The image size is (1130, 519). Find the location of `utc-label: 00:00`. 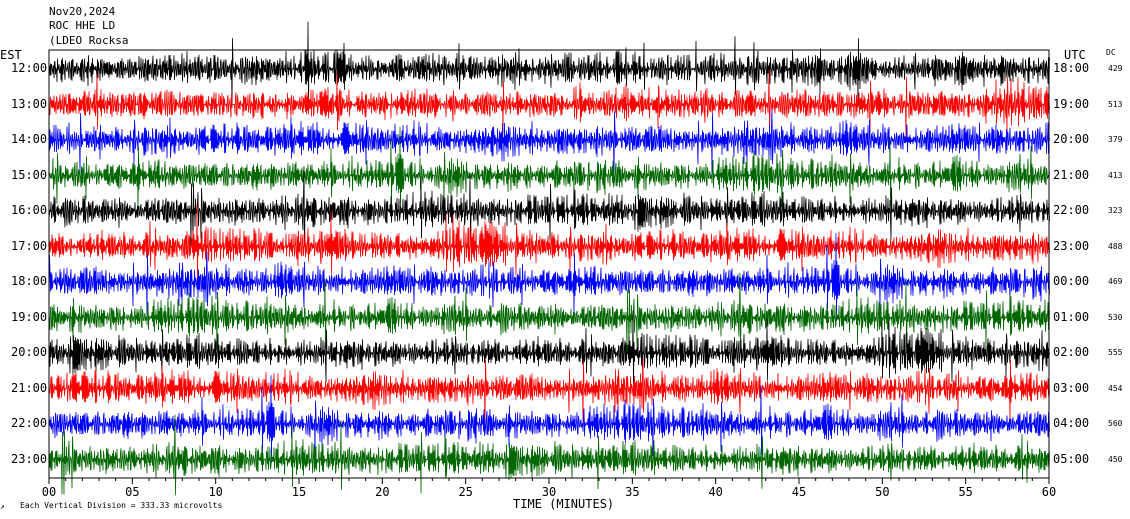

utc-label: 00:00 is located at coordinates (1071, 281).